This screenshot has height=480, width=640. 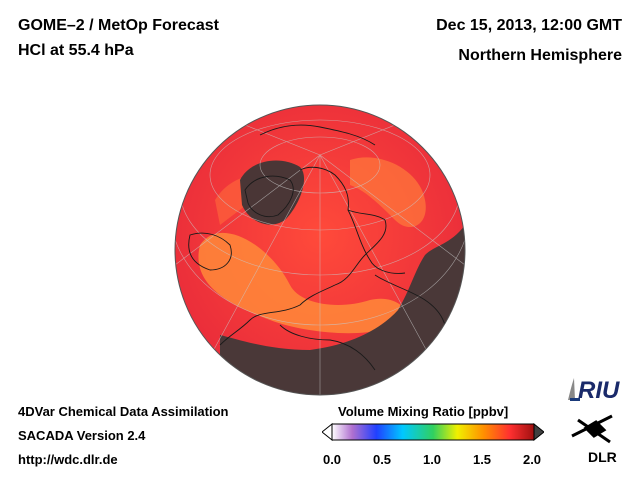 I want to click on colorbar-tick: 0.0, so click(x=332, y=459).